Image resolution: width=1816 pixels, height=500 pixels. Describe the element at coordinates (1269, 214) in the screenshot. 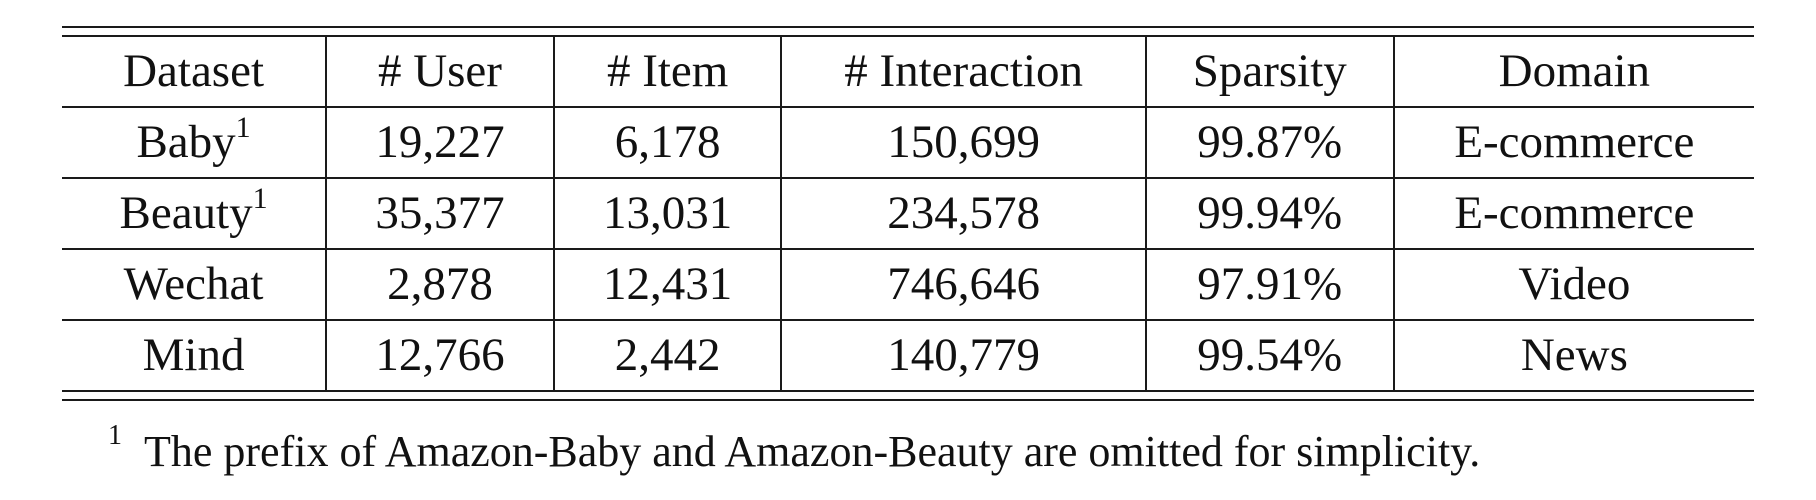

I see `cell-sparsity: 99.94%` at that location.